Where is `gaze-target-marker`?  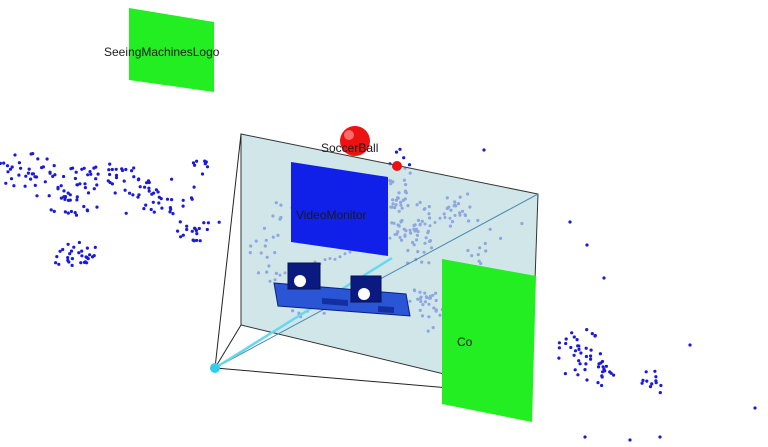
gaze-target-marker is located at coordinates (397, 166).